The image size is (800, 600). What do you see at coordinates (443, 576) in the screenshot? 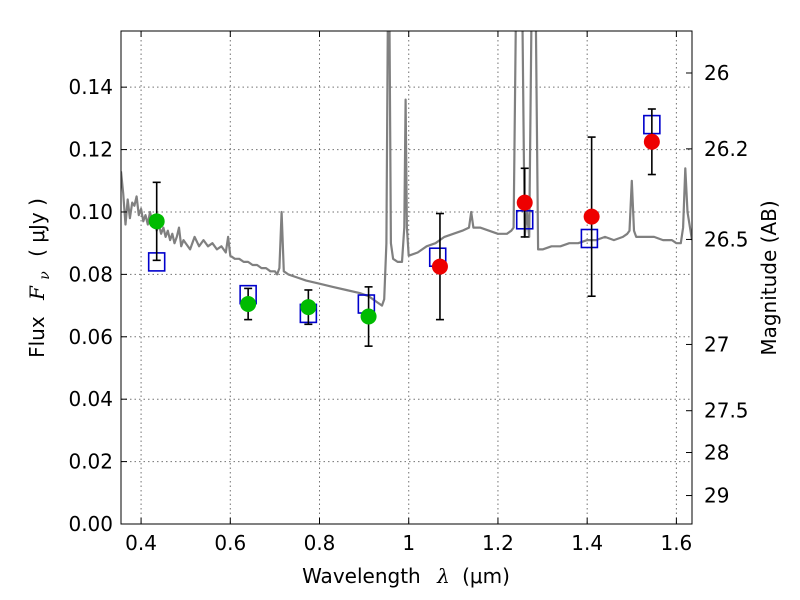
I see `x-axis-label-symbol: λ` at bounding box center [443, 576].